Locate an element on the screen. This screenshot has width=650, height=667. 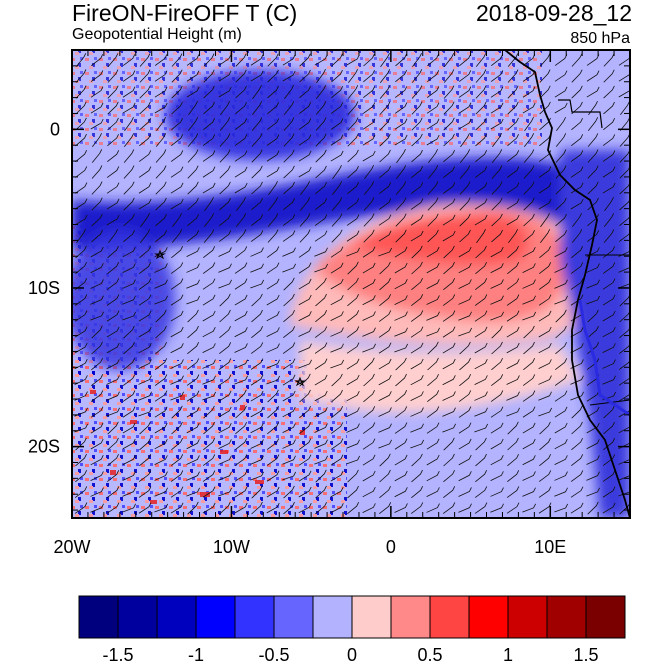
map-datetime: 2018-09-28_12 is located at coordinates (553, 13).